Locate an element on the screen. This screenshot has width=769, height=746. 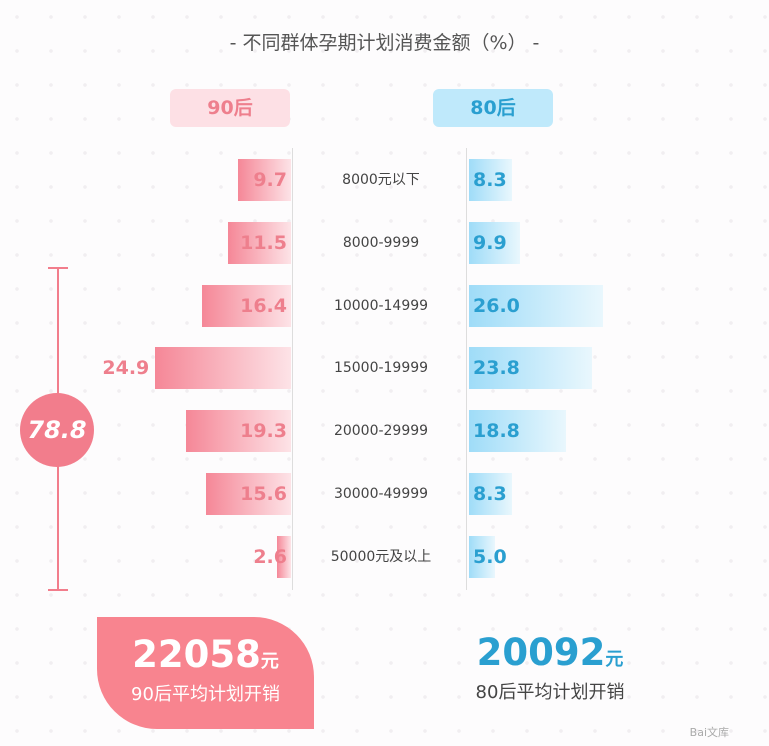
avg-80-card: 20092元 80后平均计划开销 is located at coordinates (550, 665).